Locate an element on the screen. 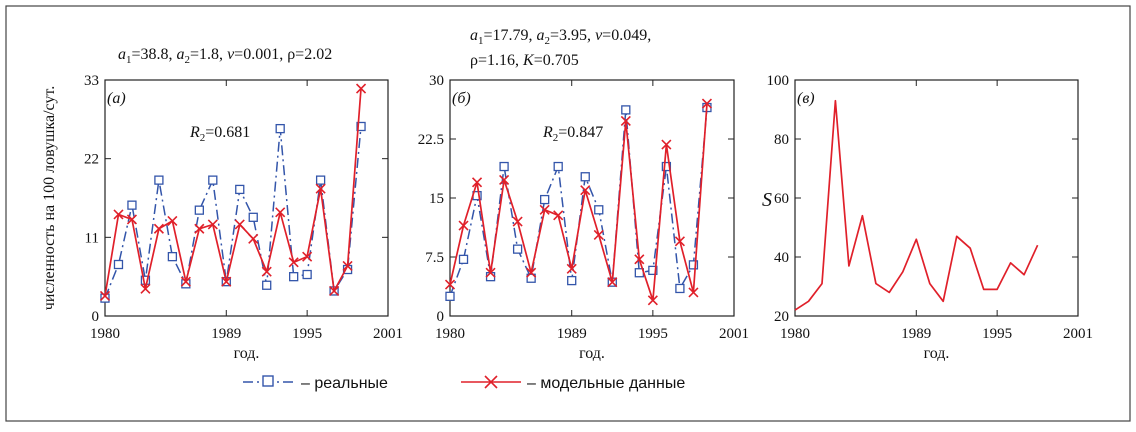 The width and height of the screenshot is (1136, 432). panel-a-xtick-label: 1989 is located at coordinates (226, 334).